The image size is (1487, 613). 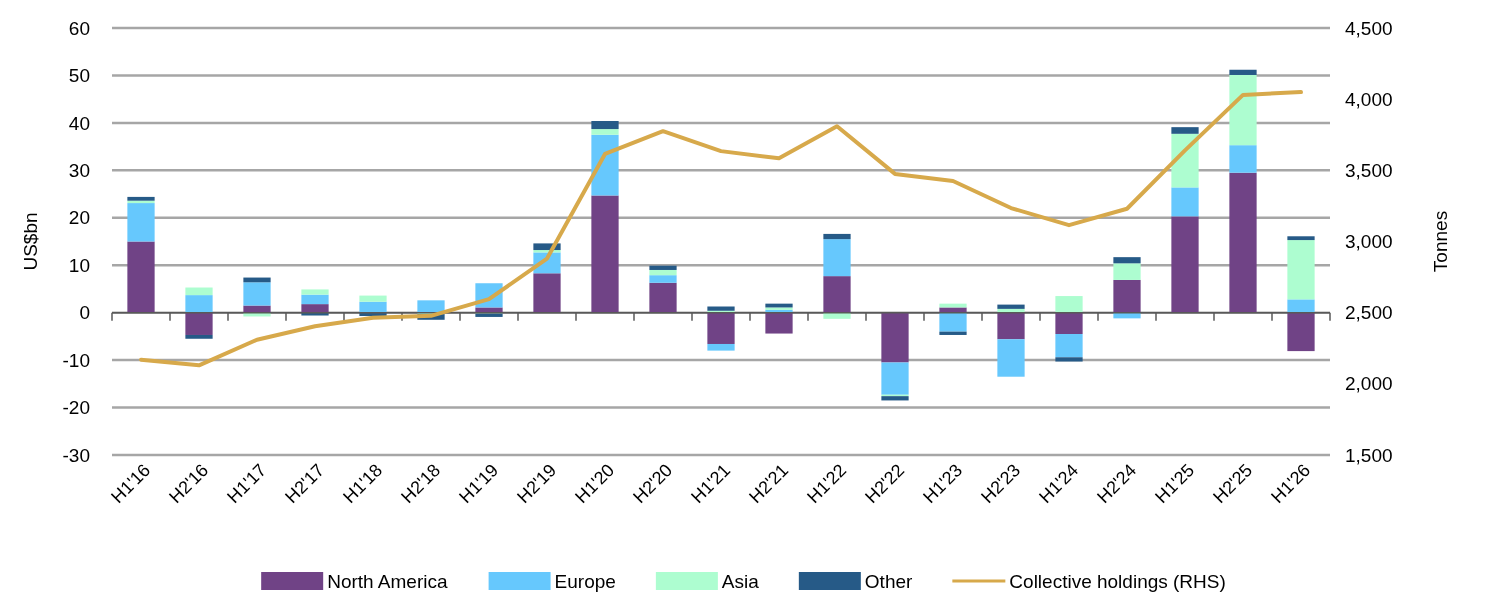 What do you see at coordinates (1369, 242) in the screenshot?
I see `y2-tick-label: 3,000` at bounding box center [1369, 242].